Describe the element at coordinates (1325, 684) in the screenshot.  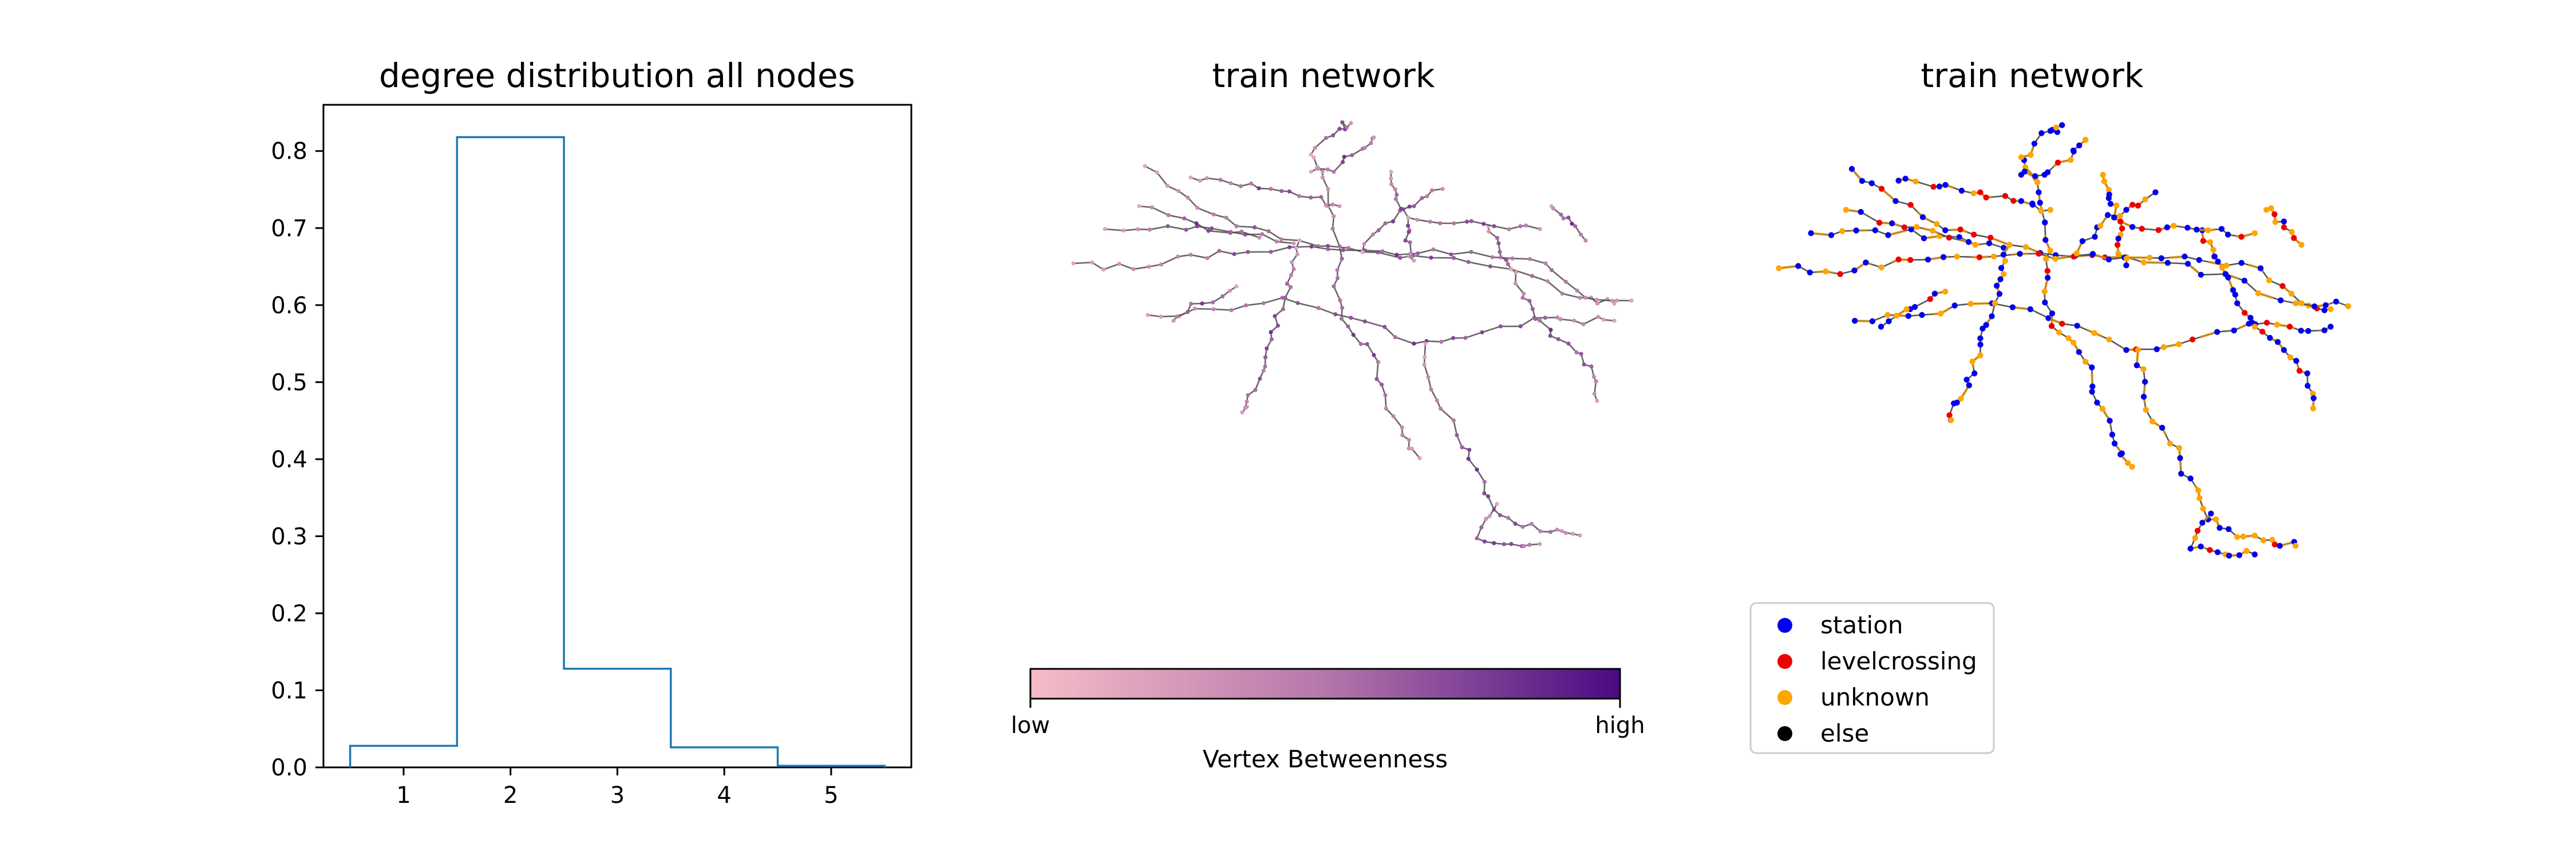
I see `betweenness-colorbar` at that location.